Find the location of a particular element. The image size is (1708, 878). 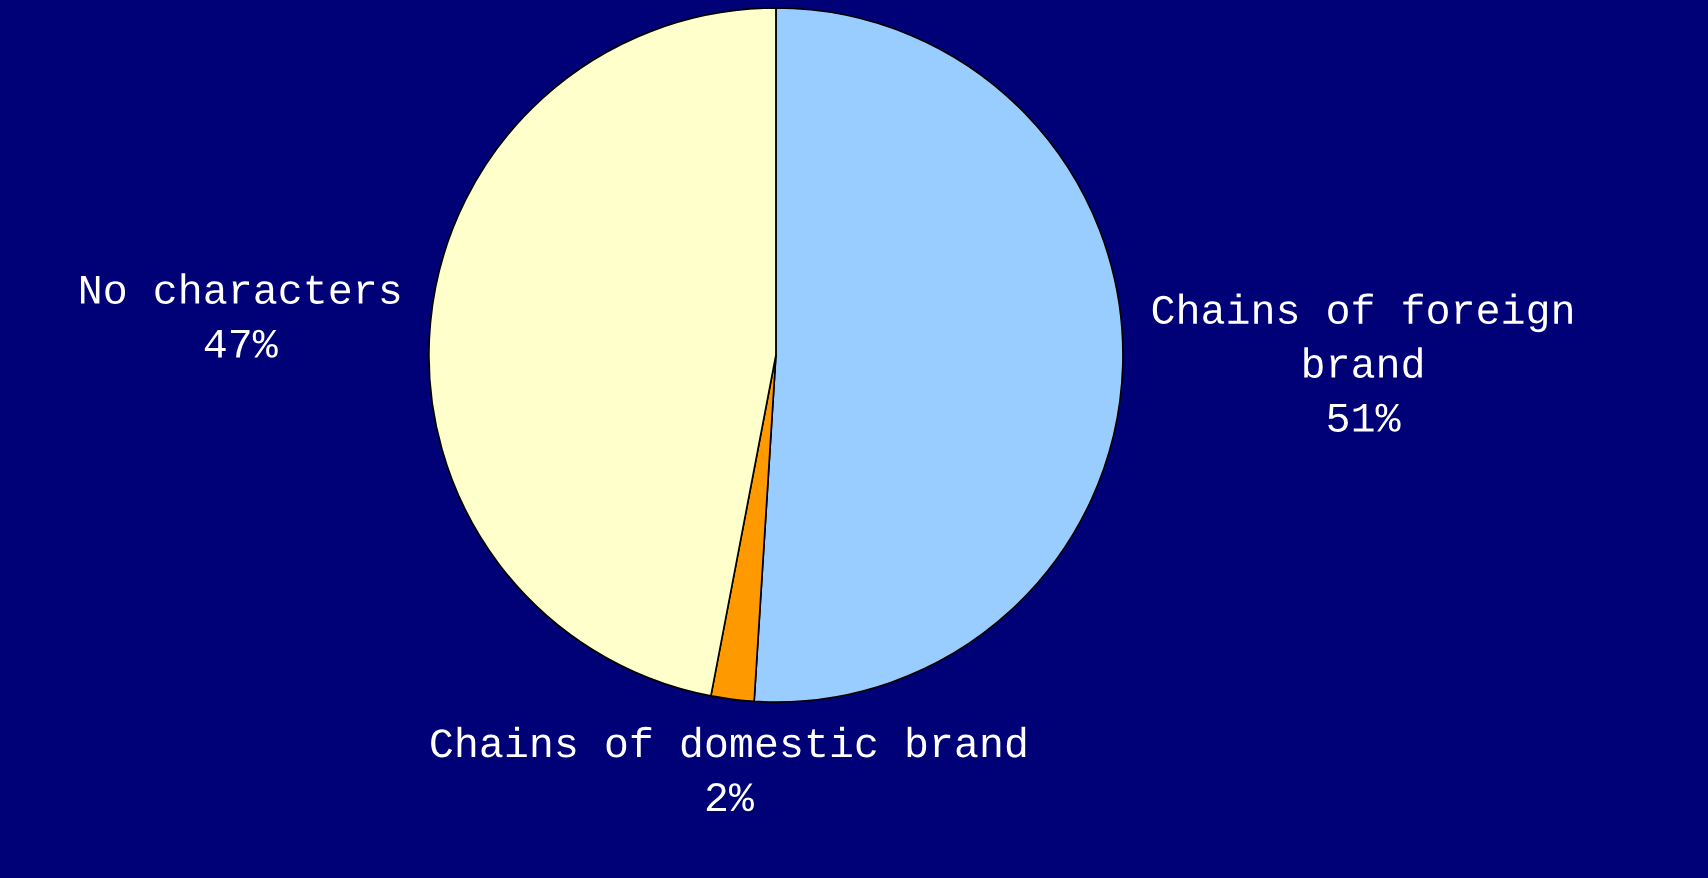

data-label: 2% is located at coordinates (730, 797).